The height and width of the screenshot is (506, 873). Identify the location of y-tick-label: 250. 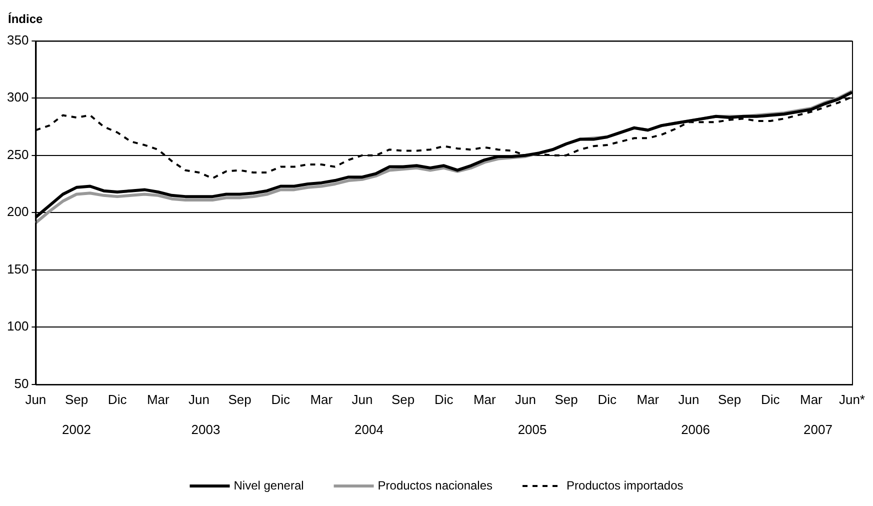
(17, 154).